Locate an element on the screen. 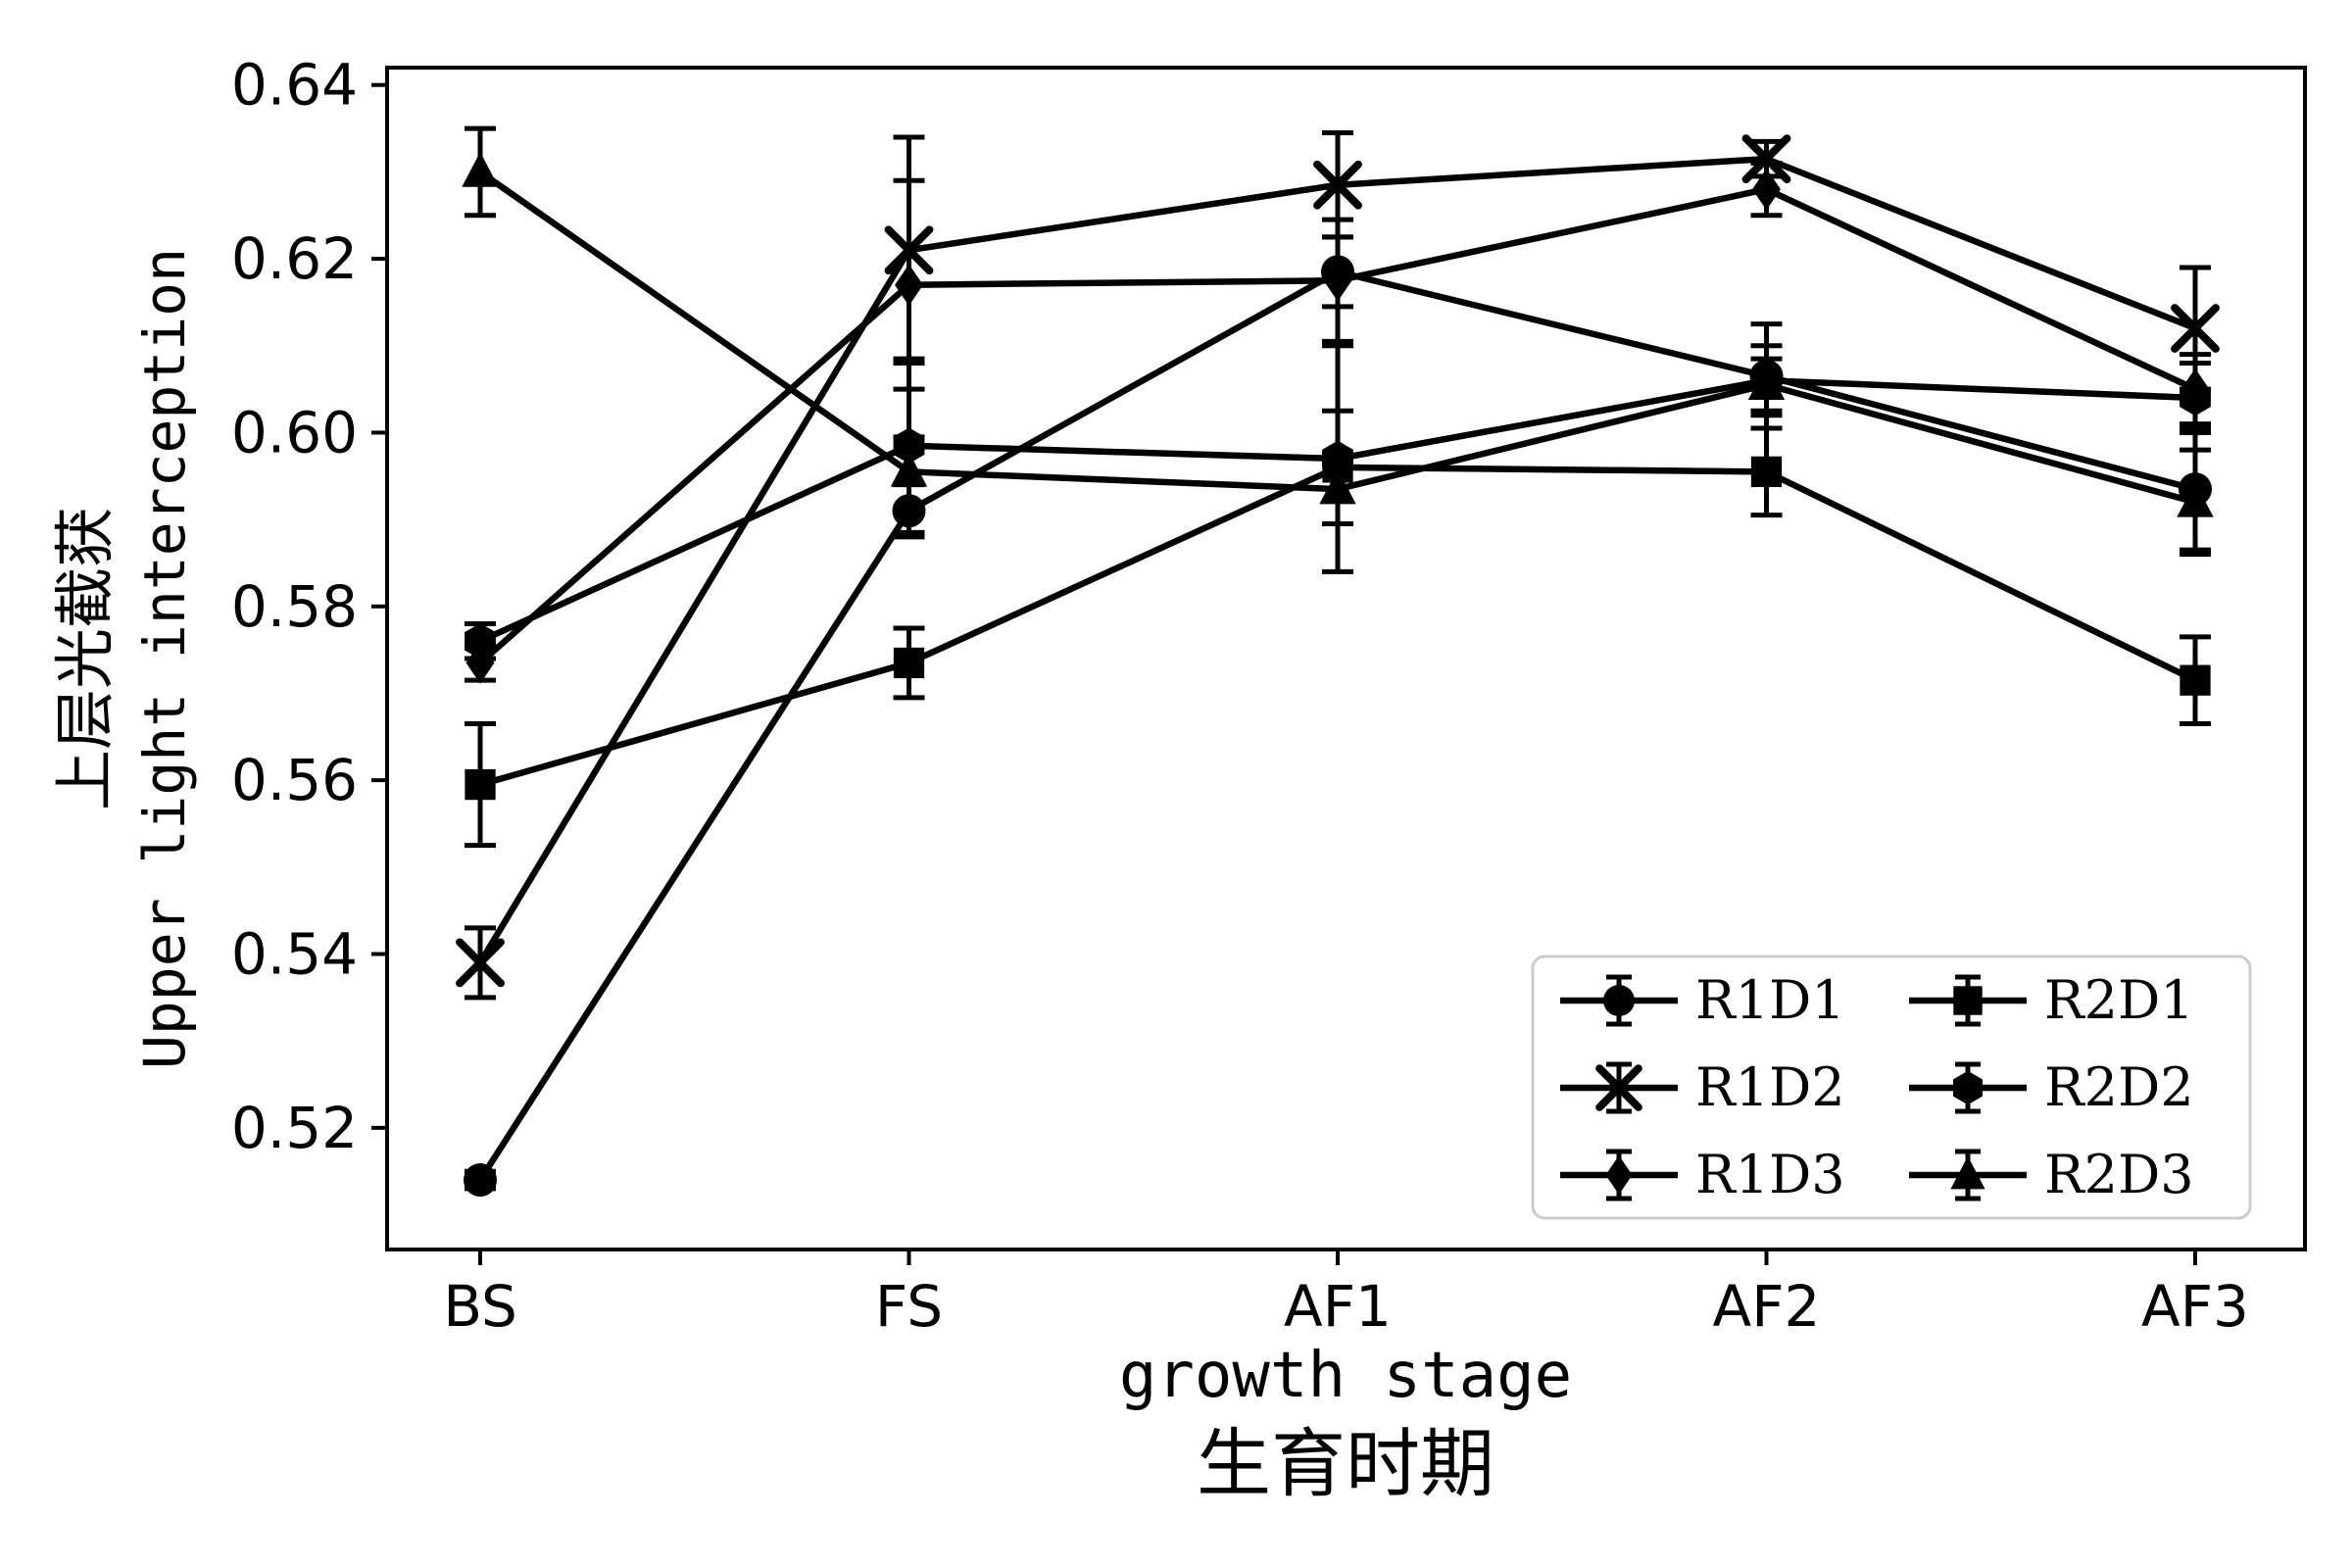 The width and height of the screenshot is (2352, 1568). x-axis: BS FS AF1 AF2 AF3 is located at coordinates (1346, 1295).